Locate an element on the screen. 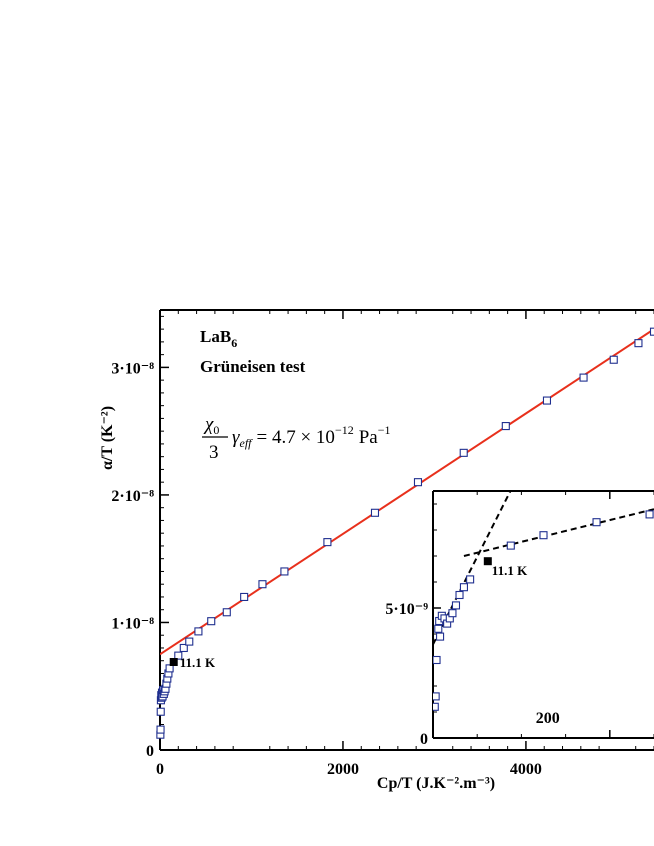 This screenshot has width=654, height=846. test-label: Grüneisen test is located at coordinates (253, 366).